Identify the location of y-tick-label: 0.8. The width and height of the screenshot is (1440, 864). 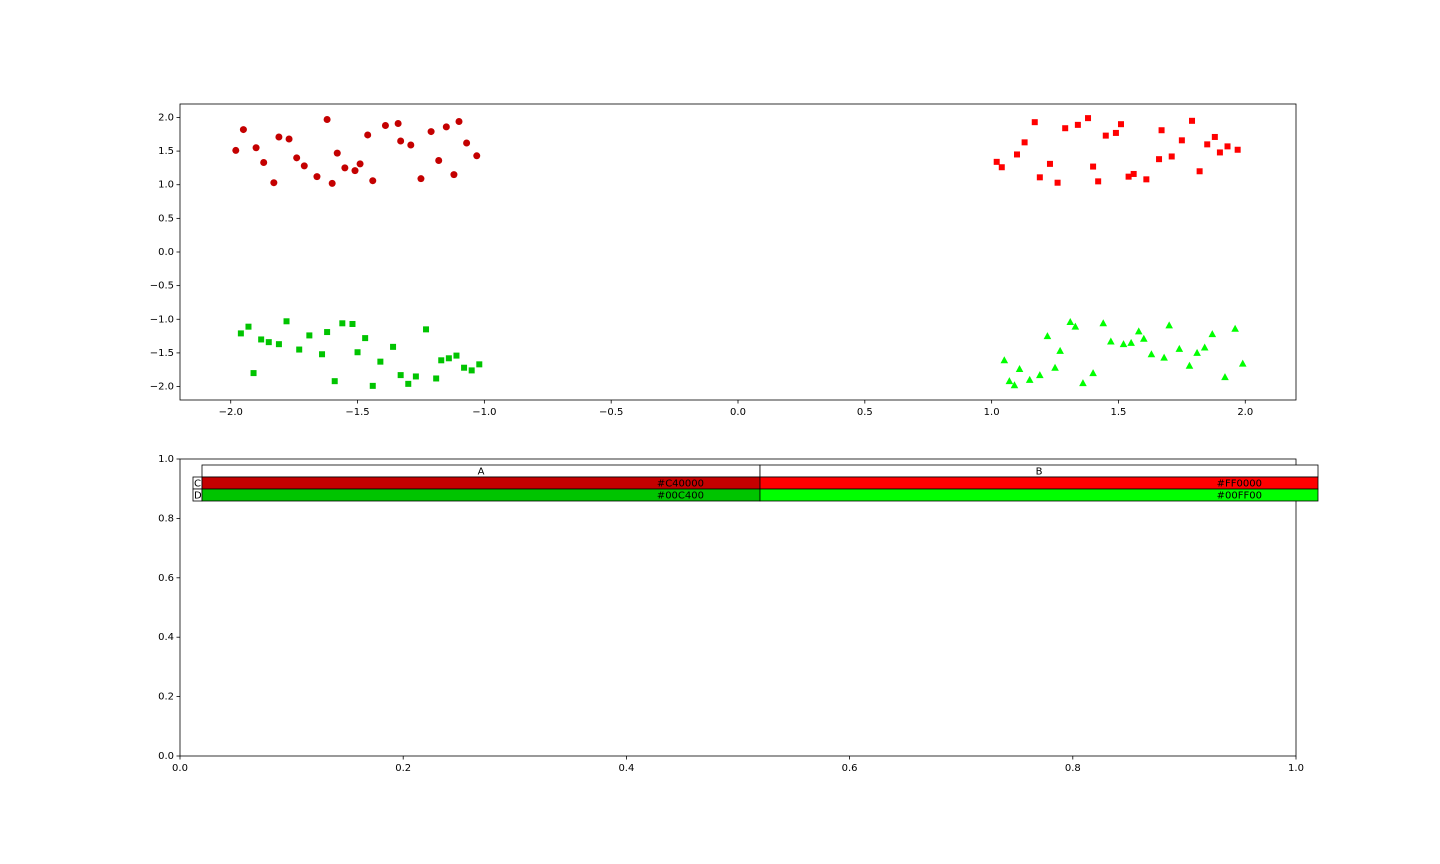
(166, 518).